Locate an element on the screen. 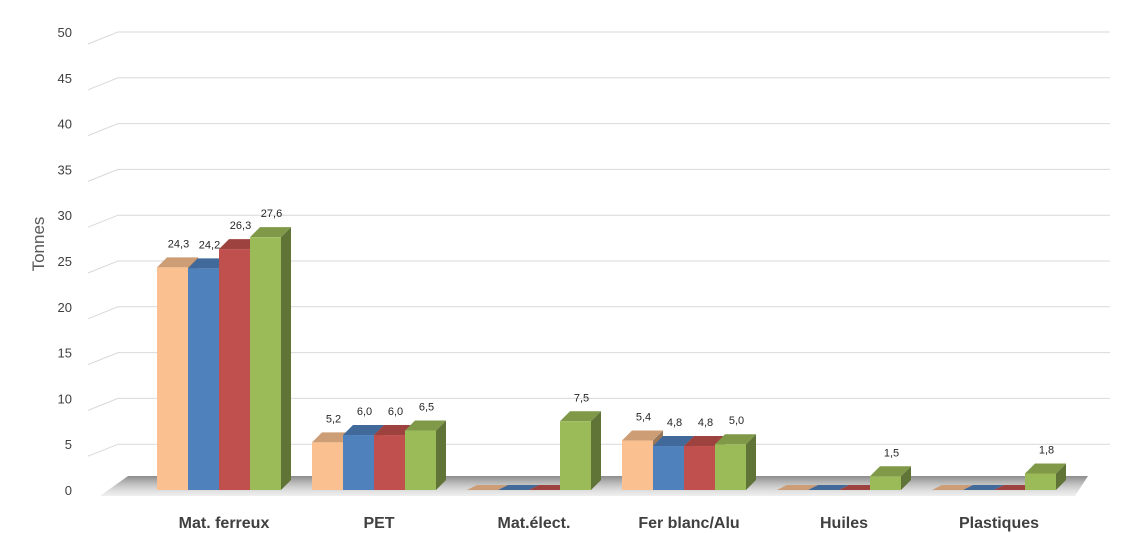  y-tick-label: 5 is located at coordinates (68, 444).